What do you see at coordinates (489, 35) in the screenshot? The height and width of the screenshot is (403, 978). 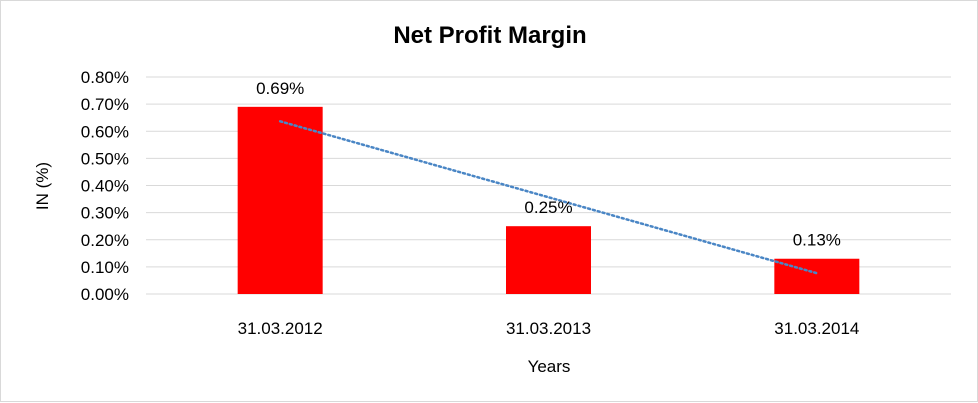 I see `chart-title: Net Profit Margin` at bounding box center [489, 35].